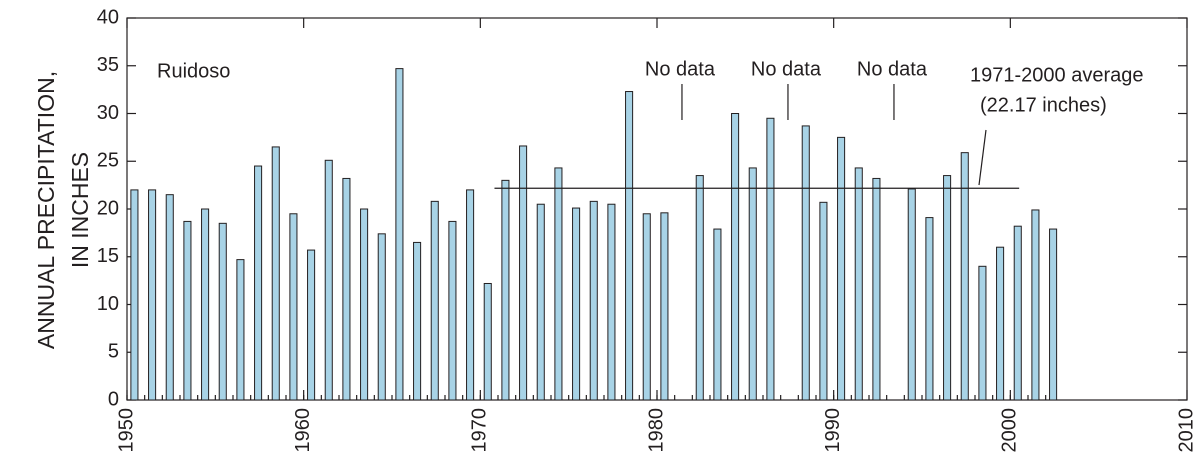 This screenshot has width=1204, height=471. I want to click on x-tick-label: 1950, so click(126, 430).